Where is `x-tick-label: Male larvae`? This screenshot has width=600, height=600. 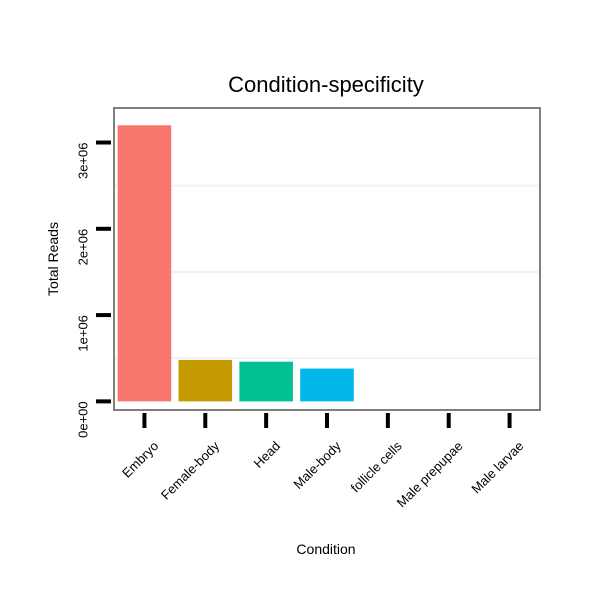
x-tick-label: Male larvae is located at coordinates (497, 467).